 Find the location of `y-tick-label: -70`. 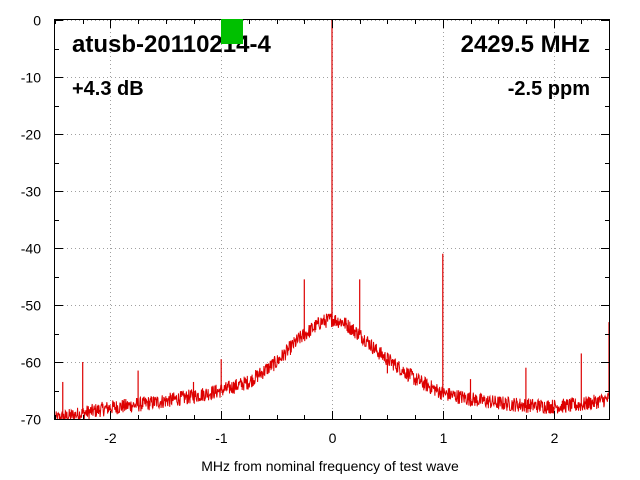

y-tick-label: -70 is located at coordinates (31, 420).